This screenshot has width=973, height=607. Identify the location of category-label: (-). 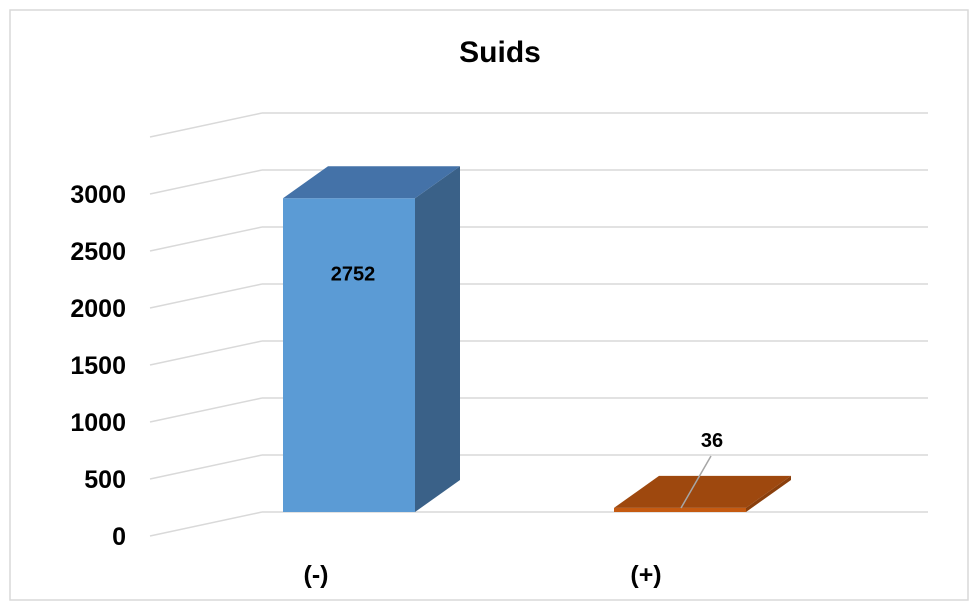
(316, 575).